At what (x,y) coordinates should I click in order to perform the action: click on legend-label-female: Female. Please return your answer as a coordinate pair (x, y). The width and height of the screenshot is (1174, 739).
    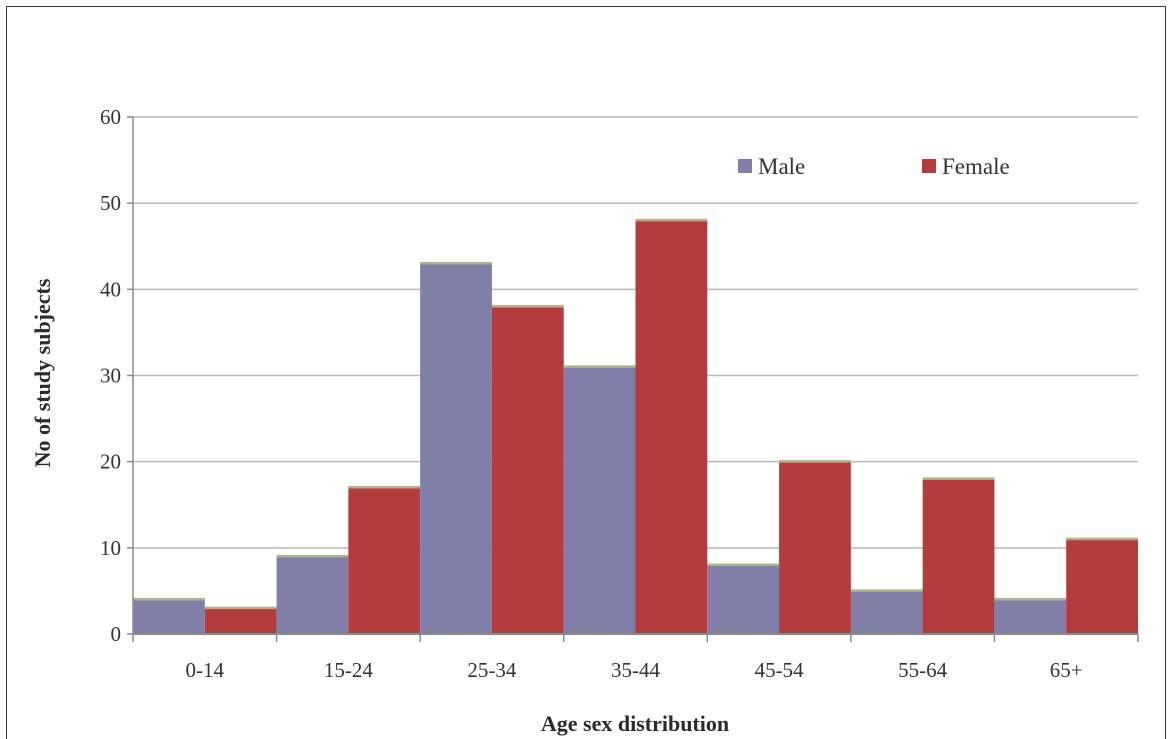
    Looking at the image, I should click on (976, 166).